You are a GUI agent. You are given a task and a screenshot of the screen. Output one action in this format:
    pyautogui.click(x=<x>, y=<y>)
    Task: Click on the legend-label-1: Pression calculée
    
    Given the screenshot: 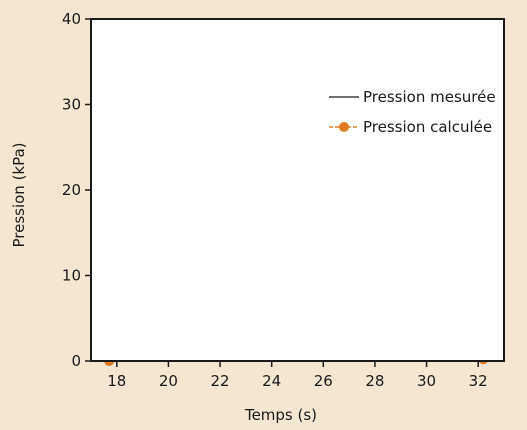 What is the action you would take?
    pyautogui.click(x=427, y=127)
    